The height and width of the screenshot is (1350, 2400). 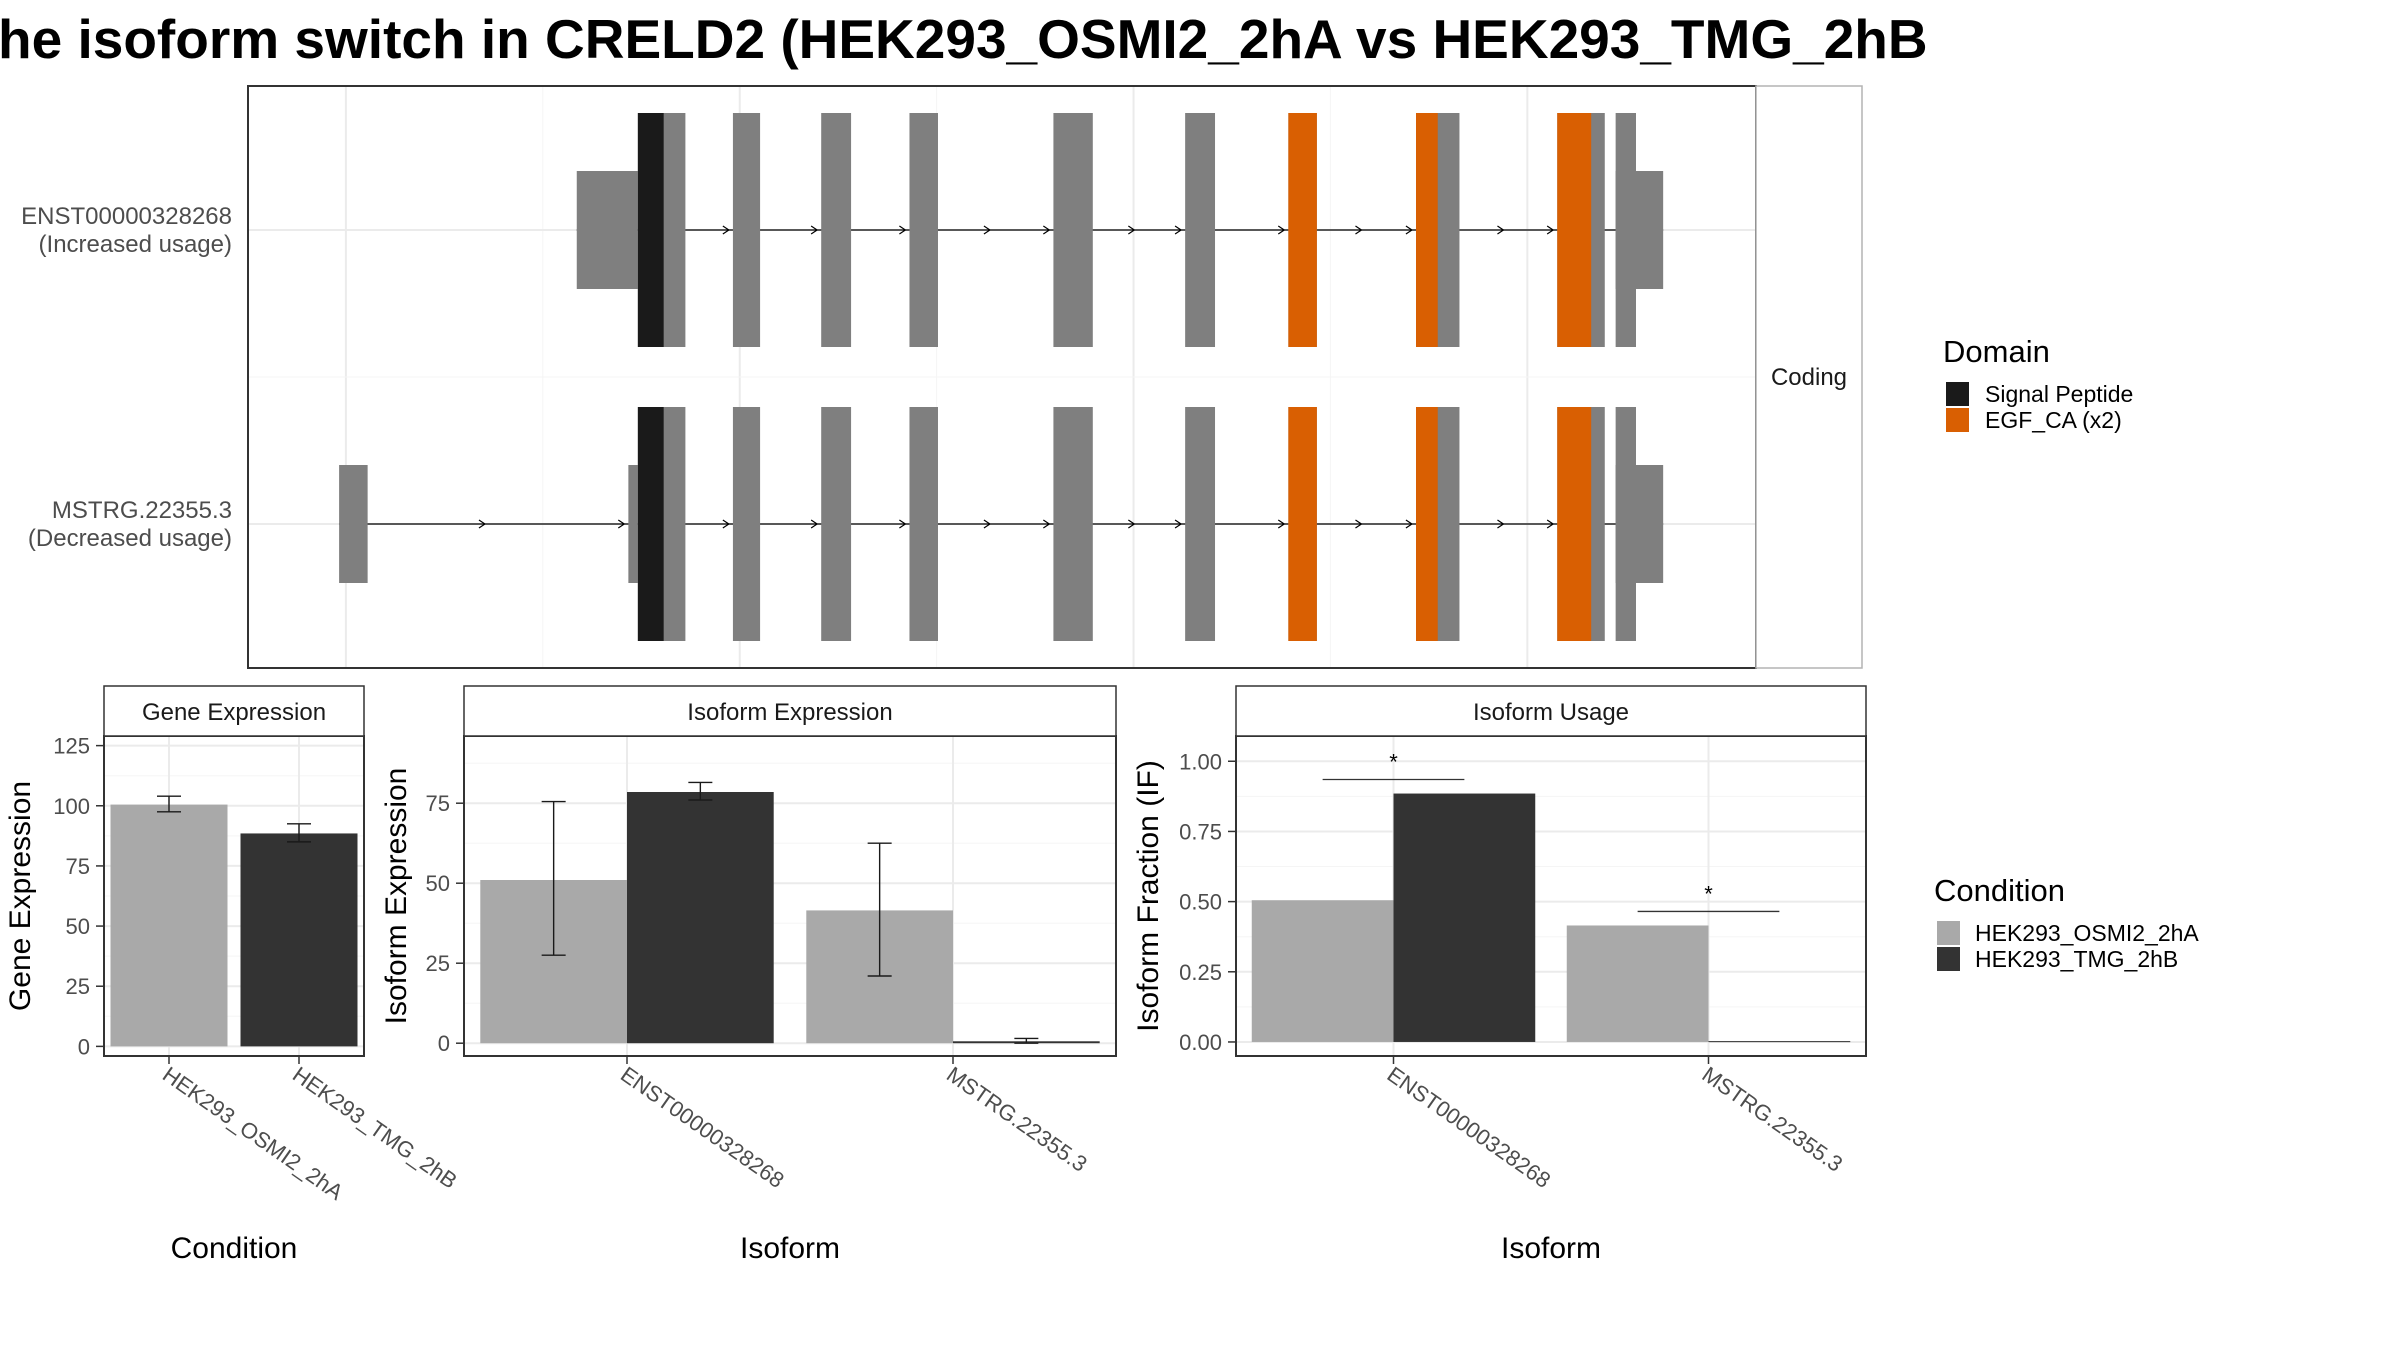 I want to click on y-tick-label: 0.00, so click(x=1200, y=1042).